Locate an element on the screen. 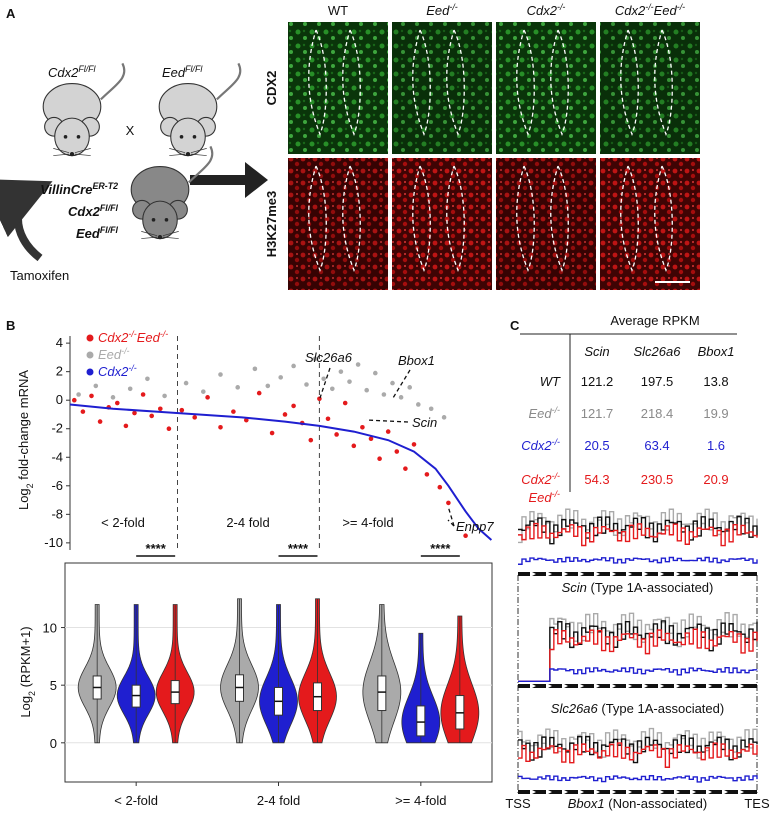 The image size is (773, 814). box is located at coordinates (421, 721).